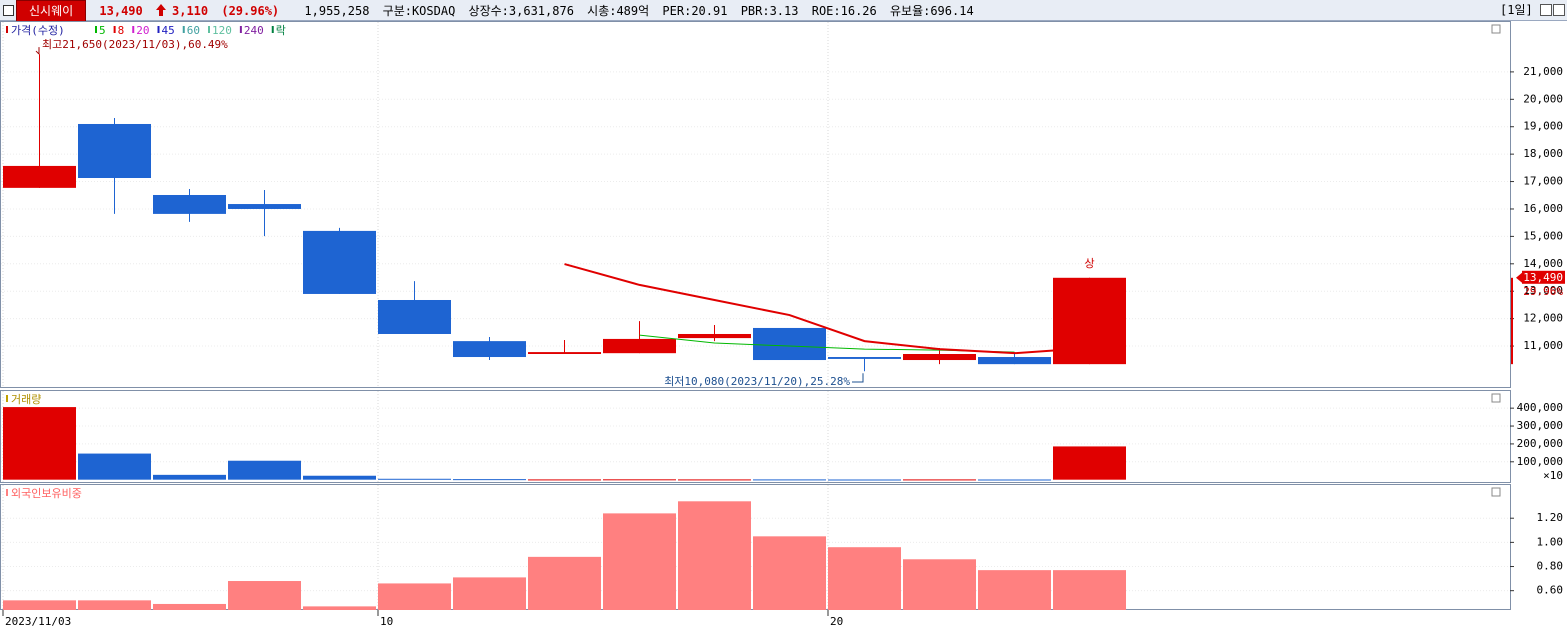 The width and height of the screenshot is (1567, 630). Describe the element at coordinates (521, 11) in the screenshot. I see `shares: 상장수:3,631,876` at that location.